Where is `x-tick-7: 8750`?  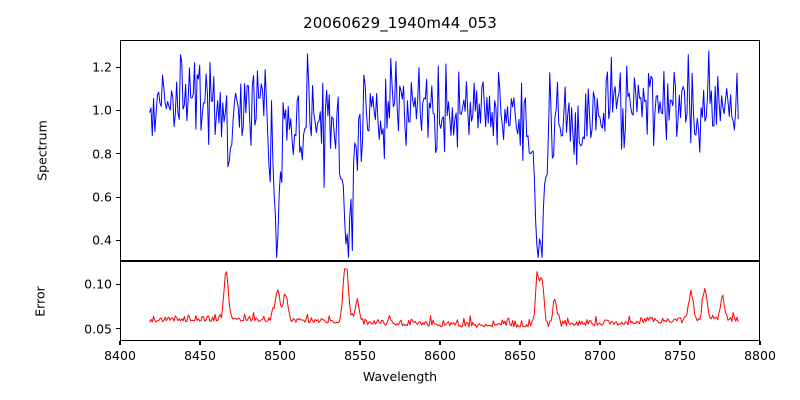 x-tick-7: 8750 is located at coordinates (680, 355).